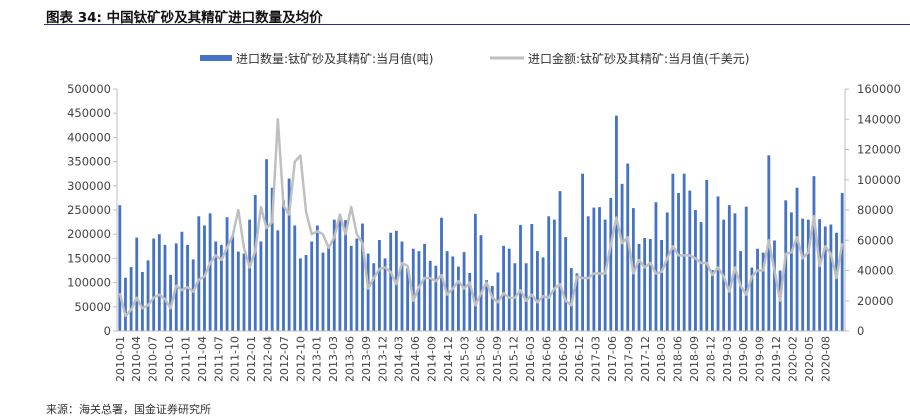 Image resolution: width=910 pixels, height=417 pixels. Describe the element at coordinates (89, 283) in the screenshot. I see `y-left-tick-label: 100000` at that location.